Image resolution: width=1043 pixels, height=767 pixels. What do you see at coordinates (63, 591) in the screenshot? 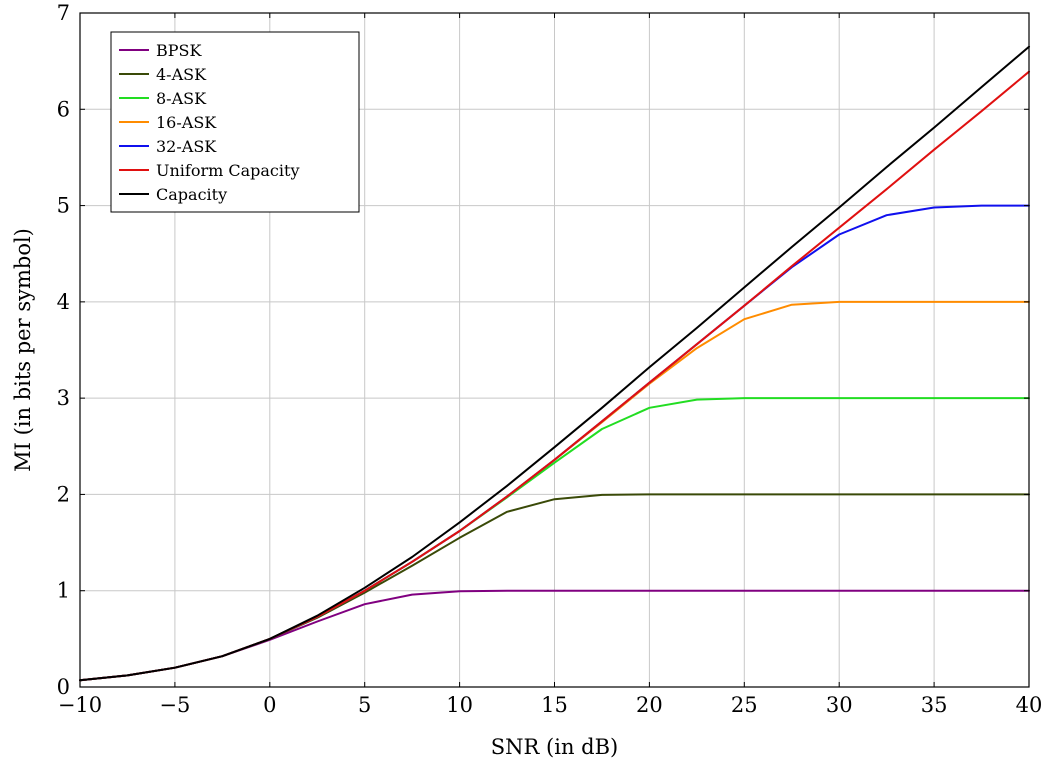
I see `y-tick-label: 1` at bounding box center [63, 591].